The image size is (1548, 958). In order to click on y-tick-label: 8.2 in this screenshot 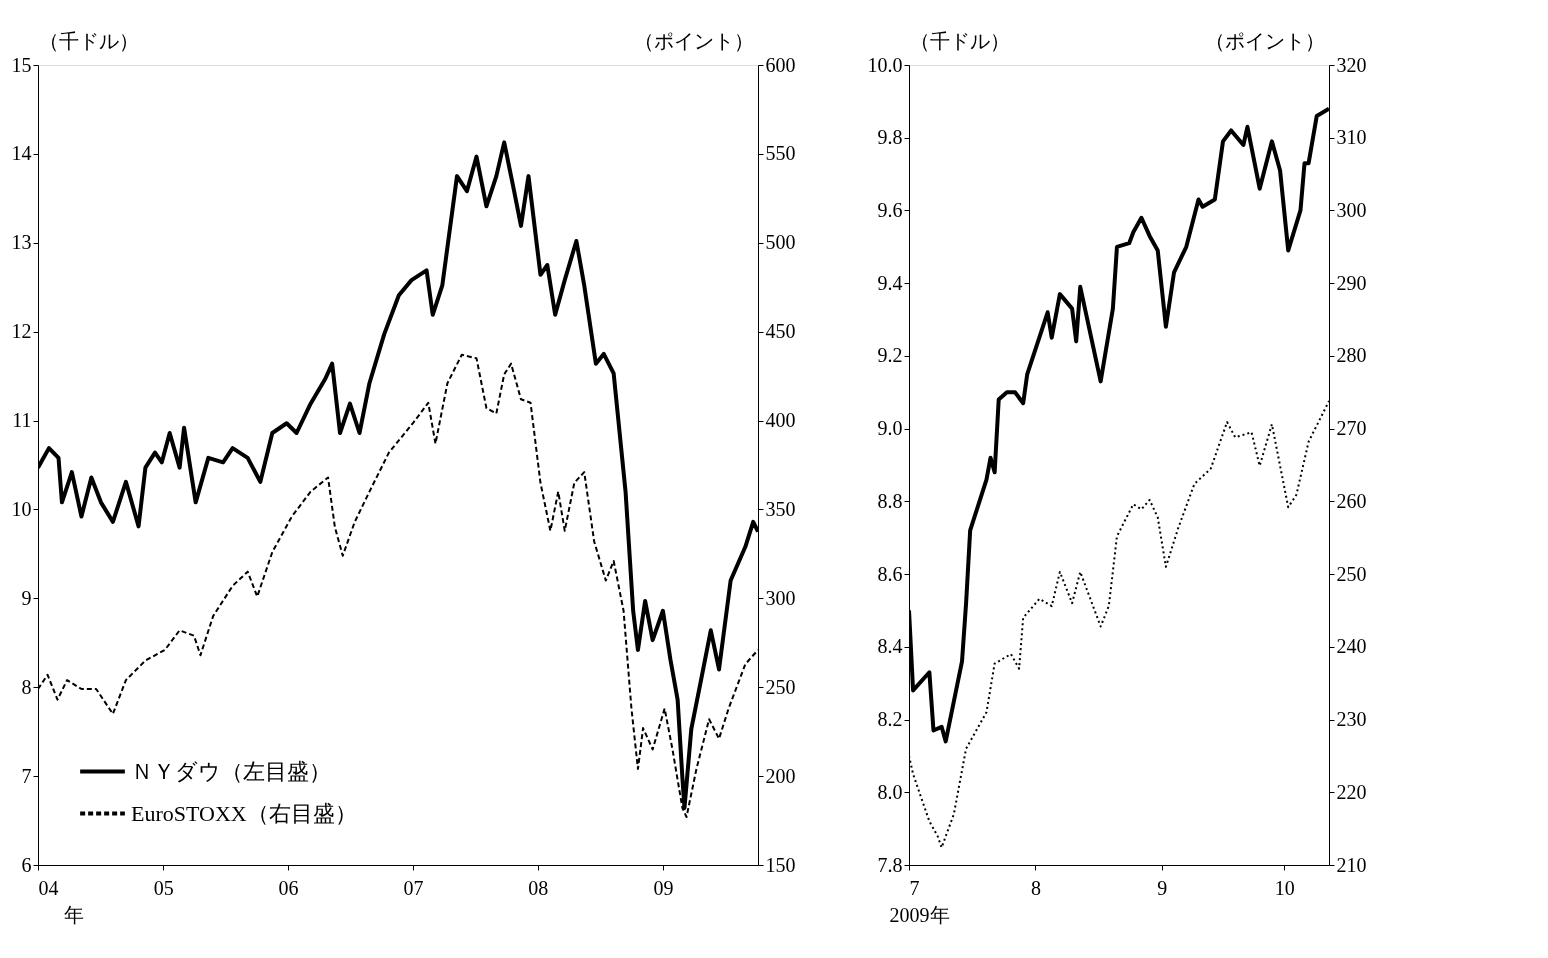, I will do `click(890, 719)`.